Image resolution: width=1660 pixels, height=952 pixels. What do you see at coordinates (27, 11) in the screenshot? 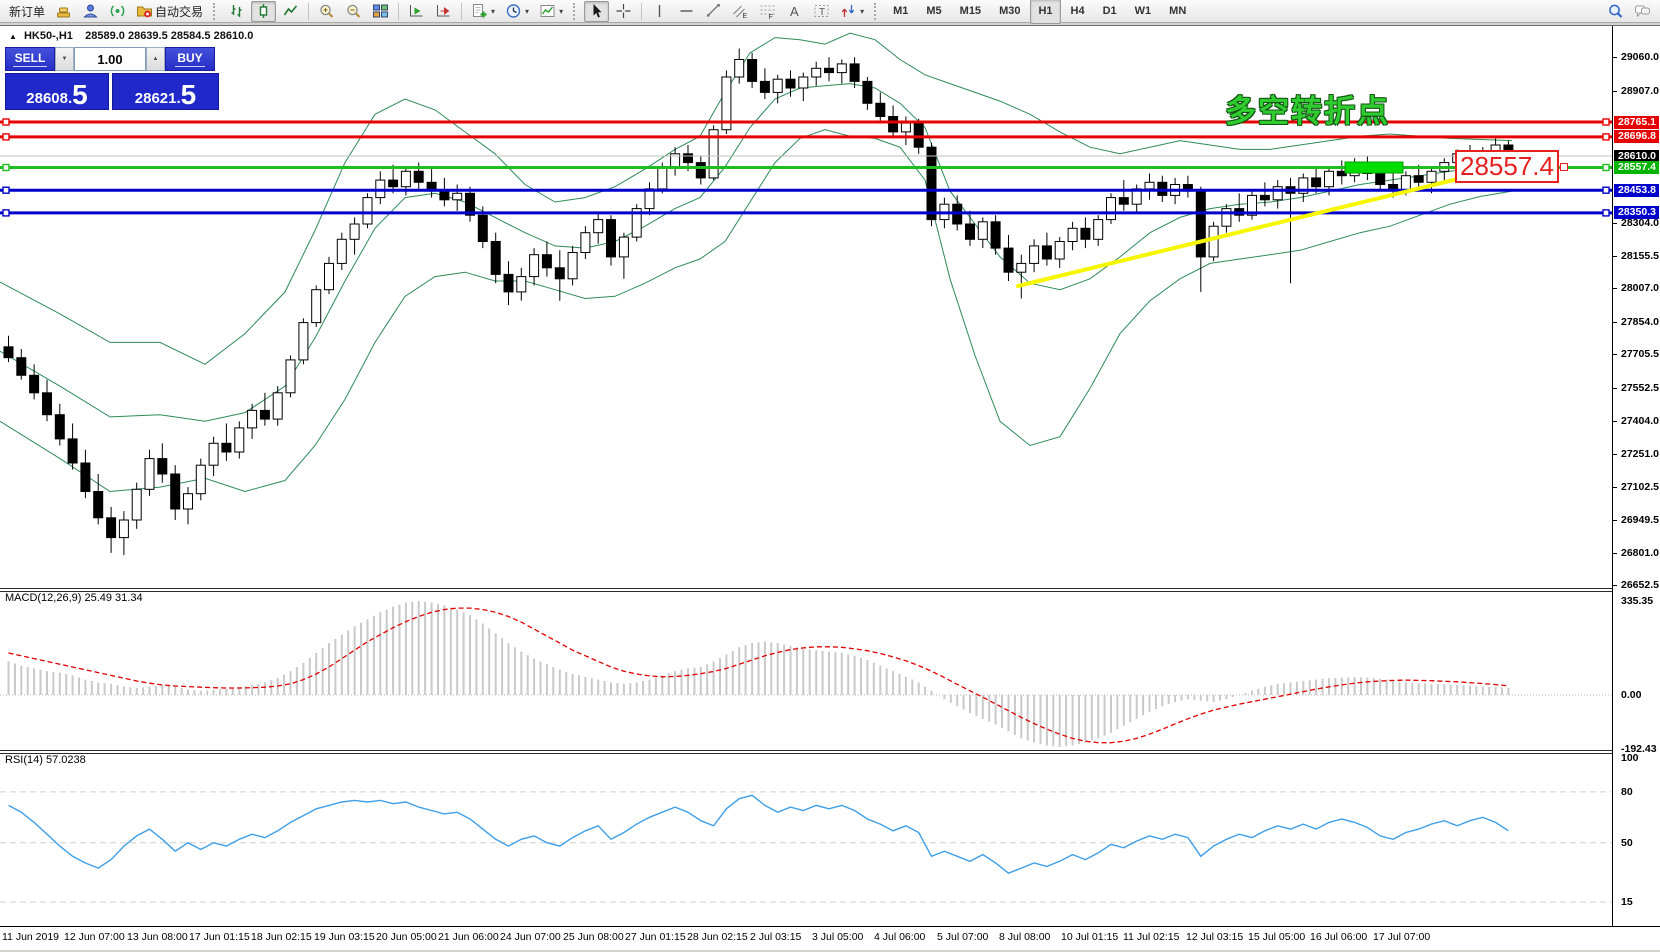
I see `new-order-button: 新订单` at bounding box center [27, 11].